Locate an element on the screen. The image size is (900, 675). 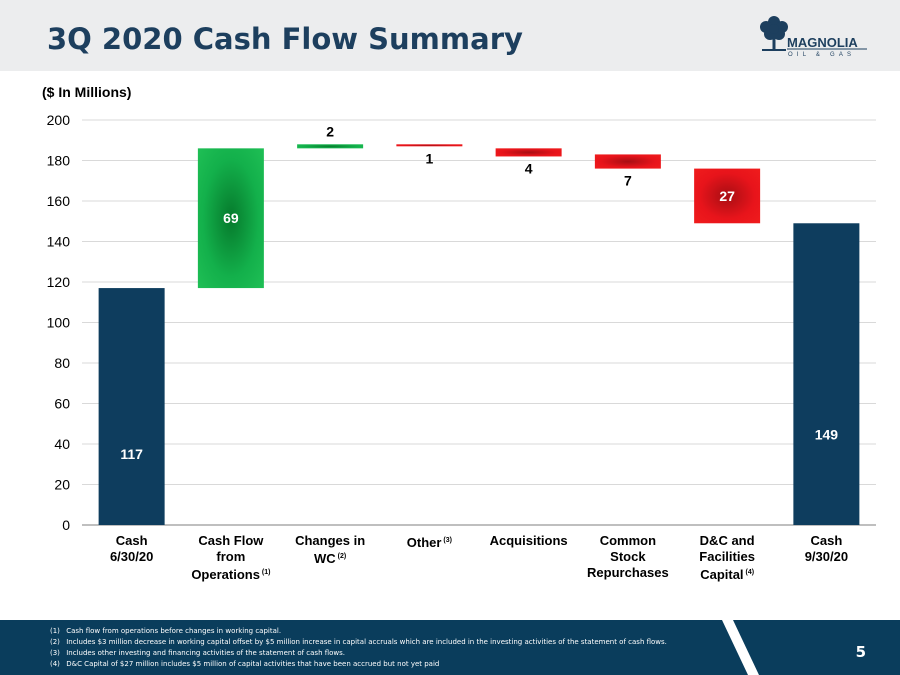
x-category-label: Changes in WC (2) is located at coordinates (330, 550).